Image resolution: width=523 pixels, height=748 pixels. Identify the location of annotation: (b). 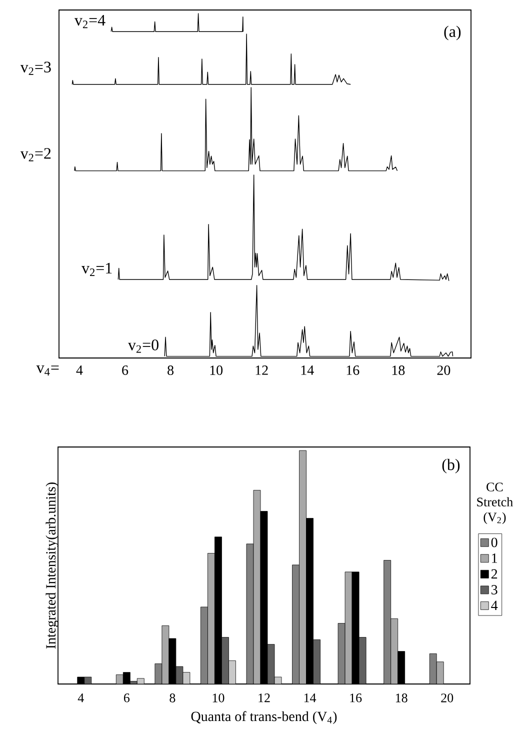
(451, 466).